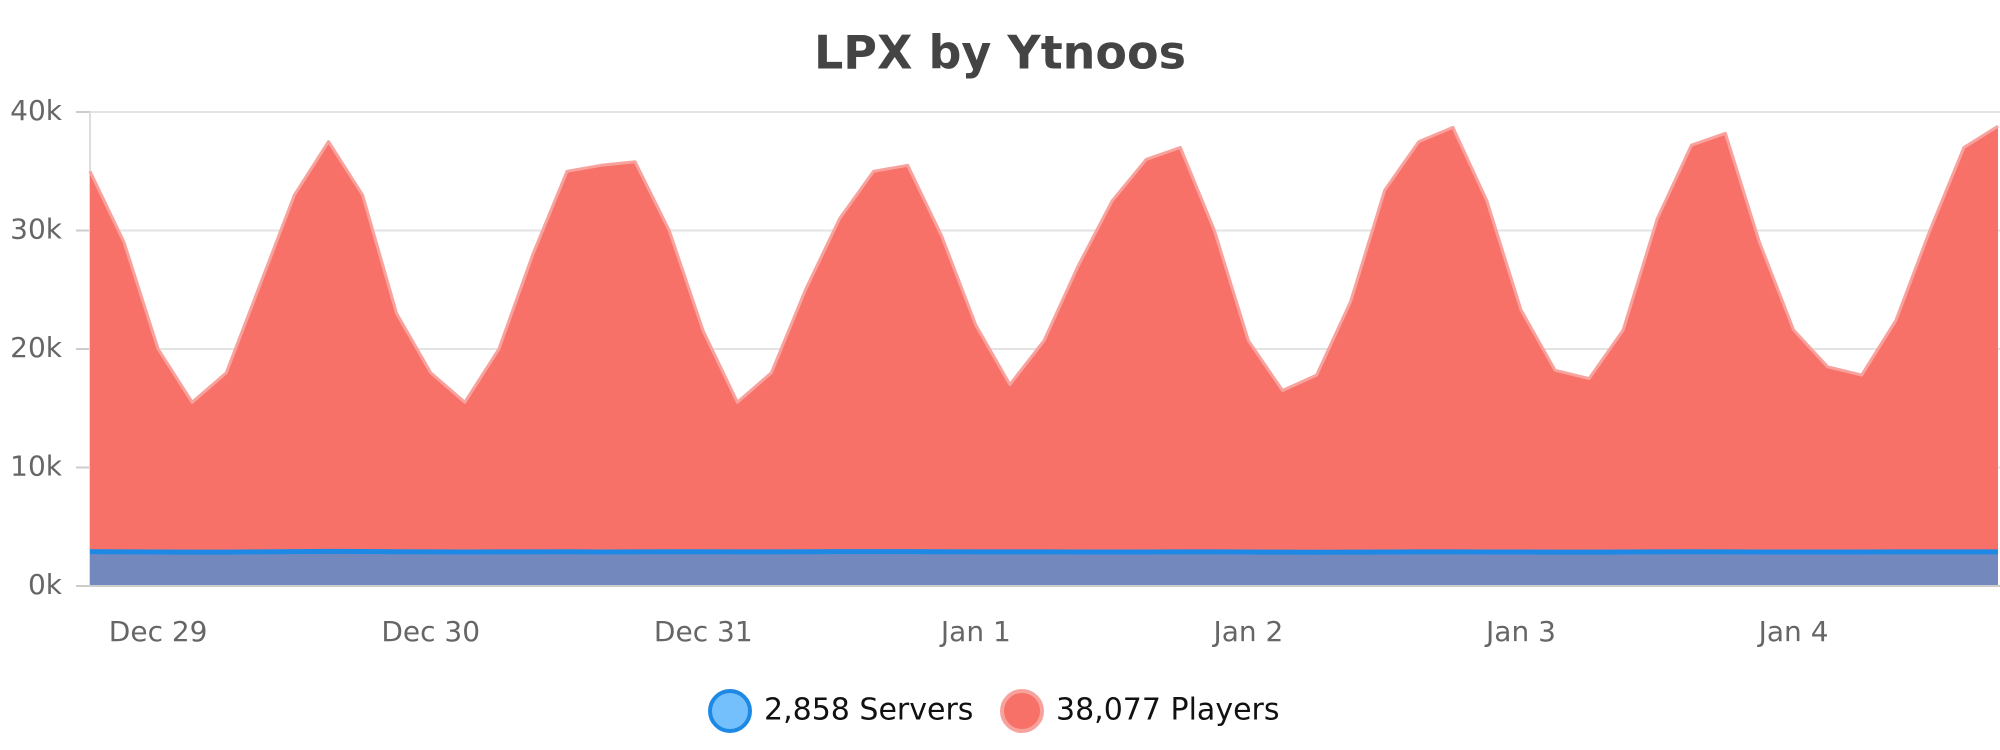  What do you see at coordinates (36, 347) in the screenshot?
I see `y-tick-label: 20k` at bounding box center [36, 347].